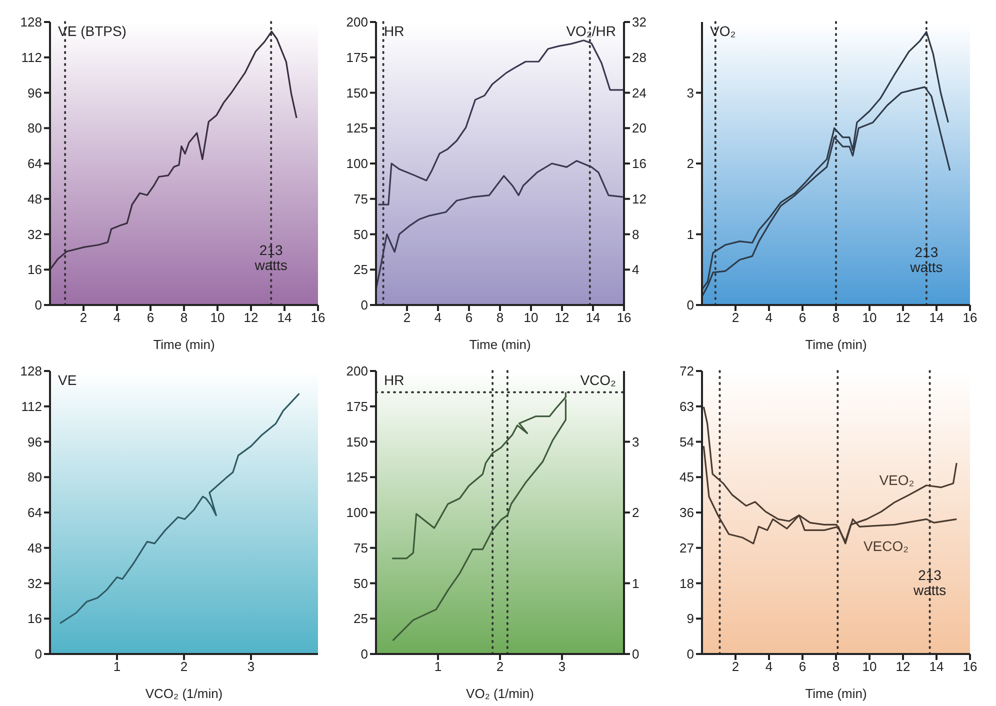 This screenshot has width=996, height=706. I want to click on y2-tick-label: 24, so click(639, 92).